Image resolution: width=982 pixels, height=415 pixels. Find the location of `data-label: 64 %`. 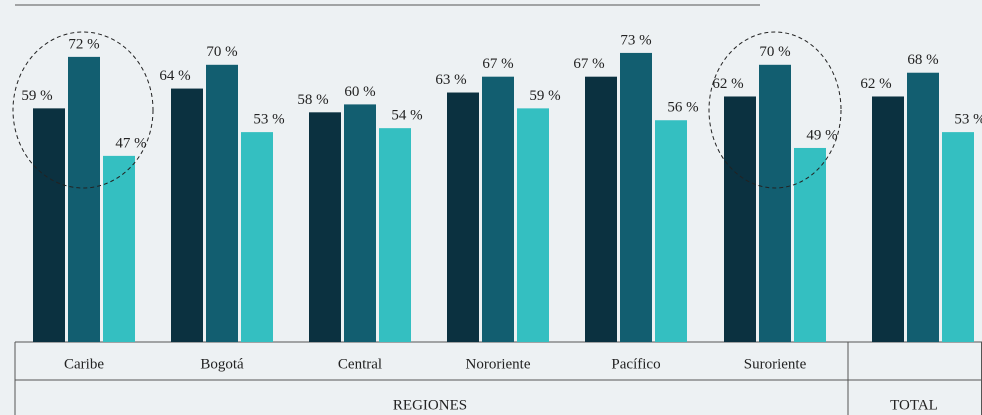

data-label: 64 % is located at coordinates (174, 76).